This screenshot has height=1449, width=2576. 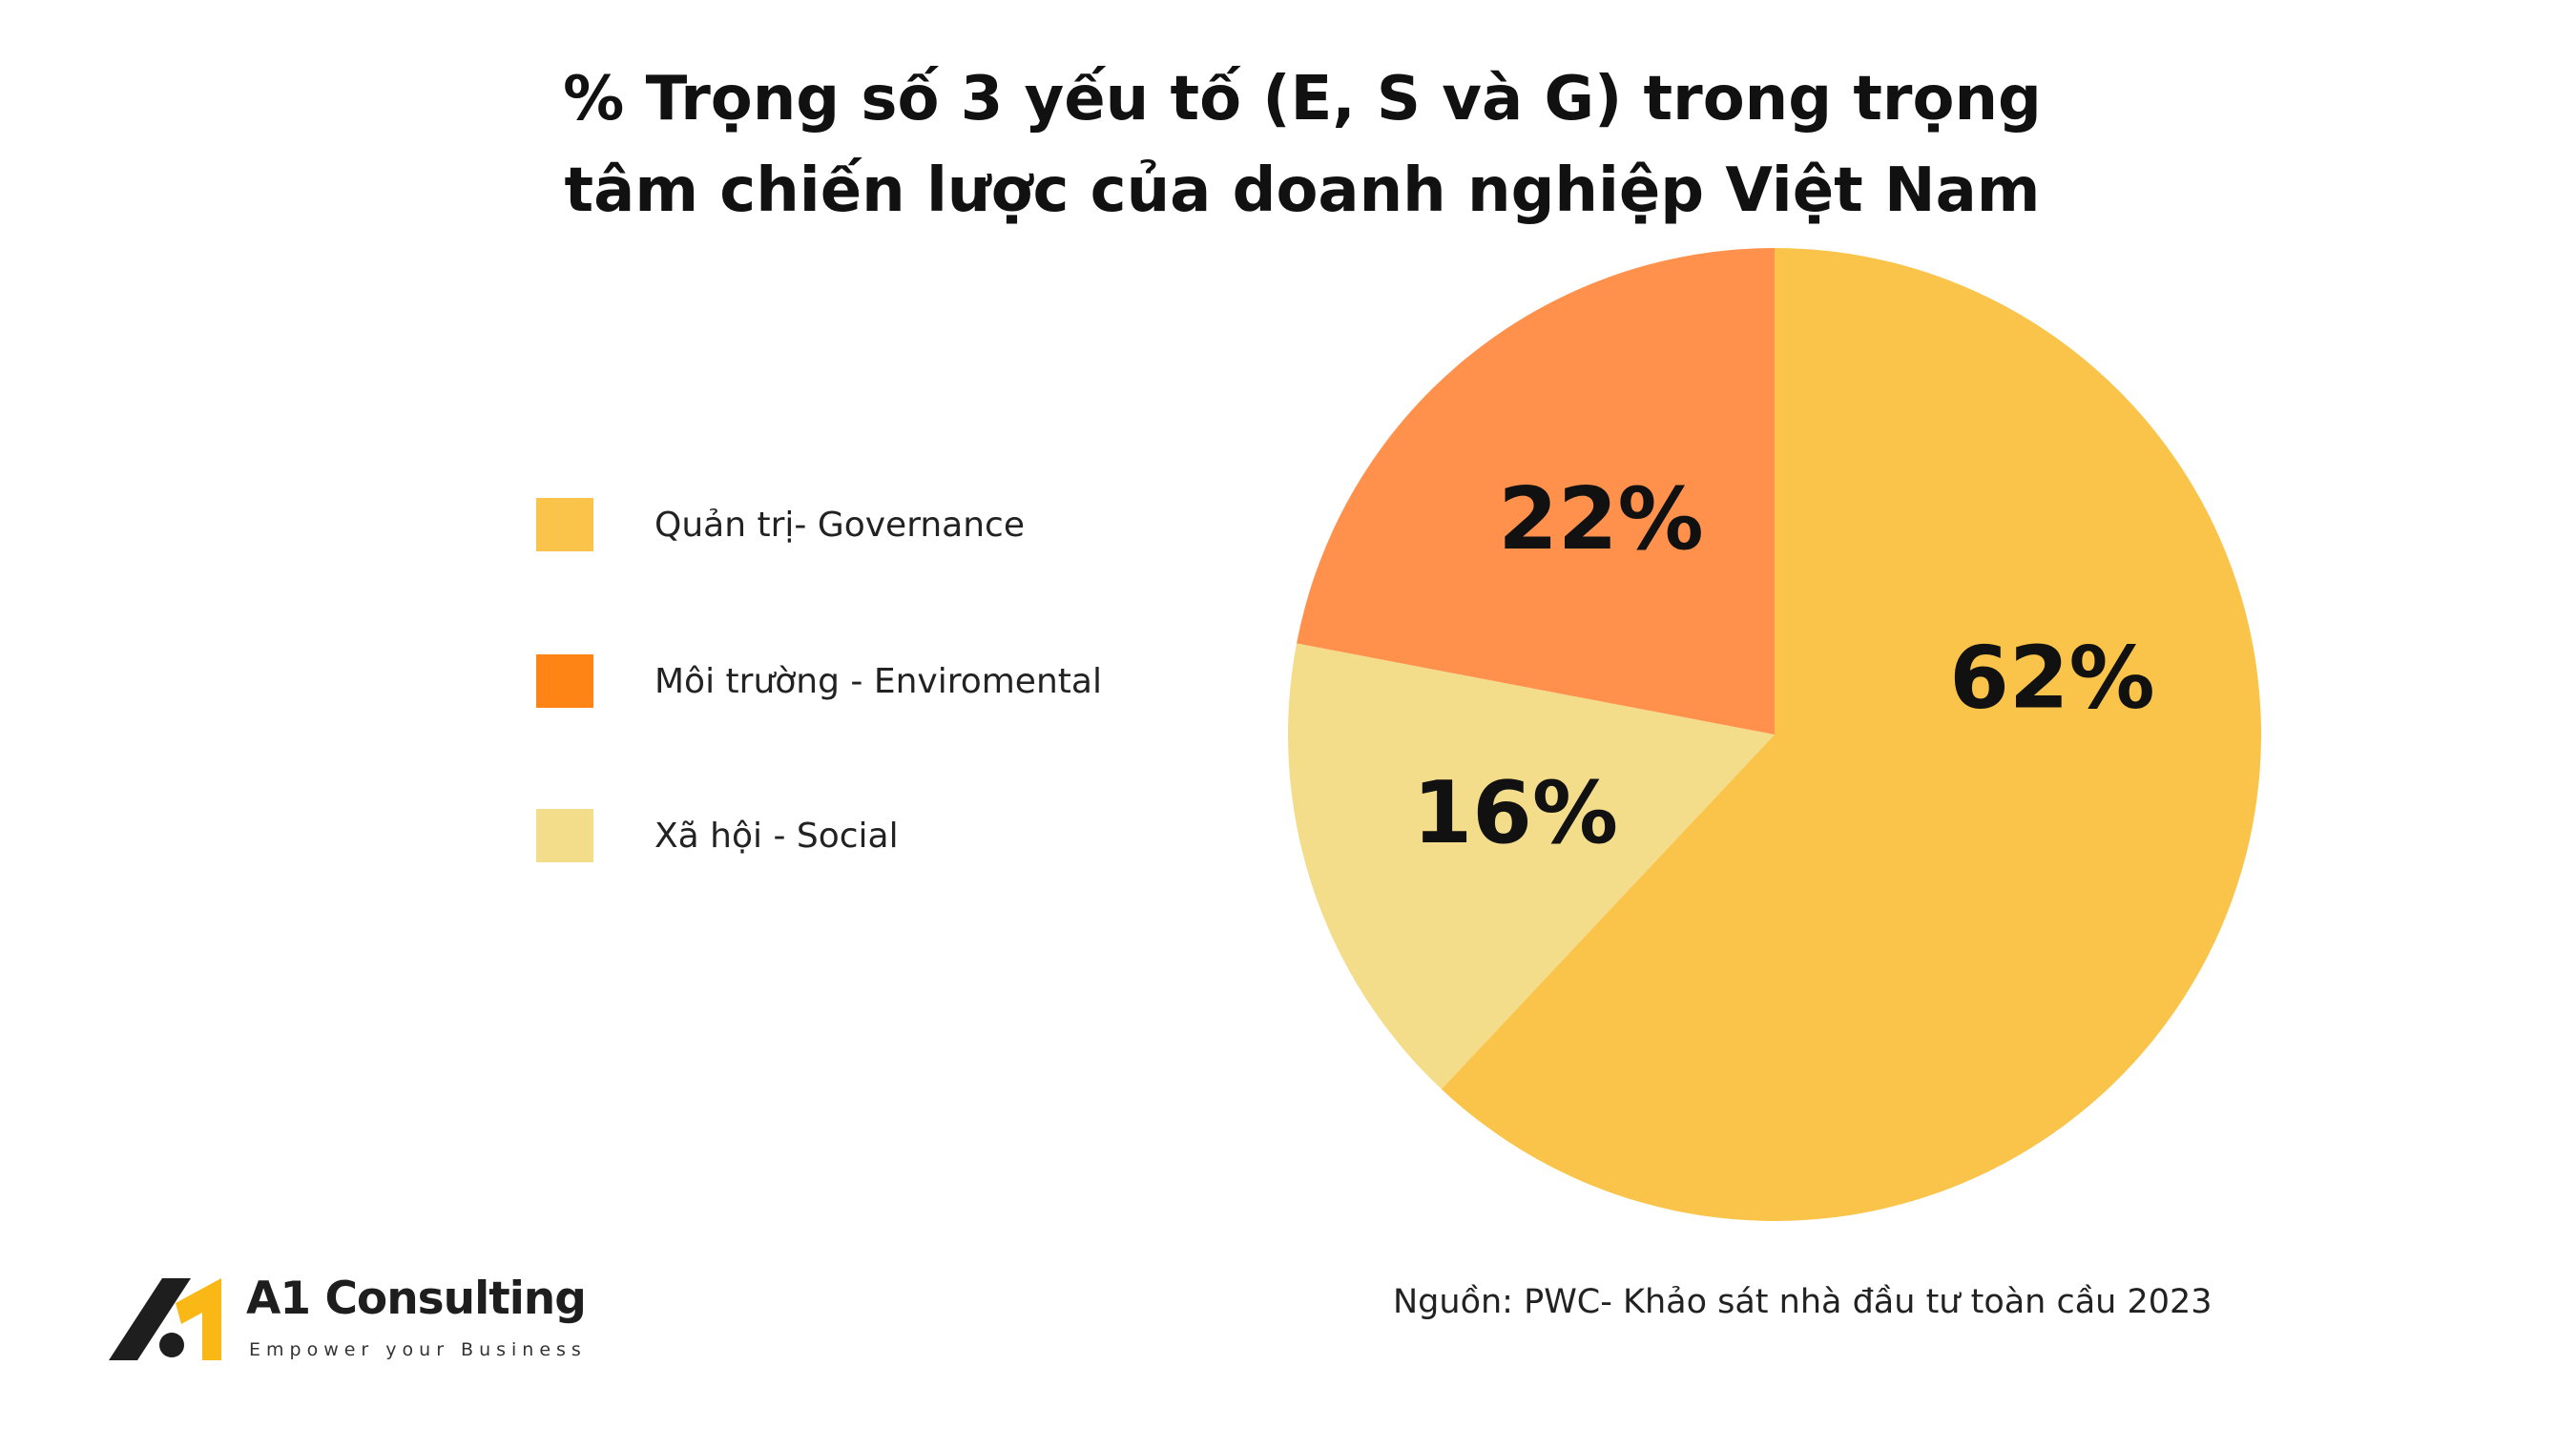 What do you see at coordinates (1600, 519) in the screenshot?
I see `pie-label-enviromental: 22%` at bounding box center [1600, 519].